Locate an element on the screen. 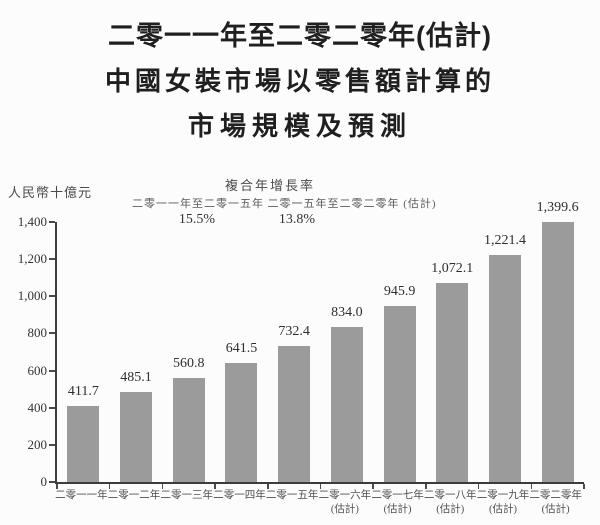  cagr-period-2-label: 二零一五年至二零二零年 (估計) is located at coordinates (352, 204).